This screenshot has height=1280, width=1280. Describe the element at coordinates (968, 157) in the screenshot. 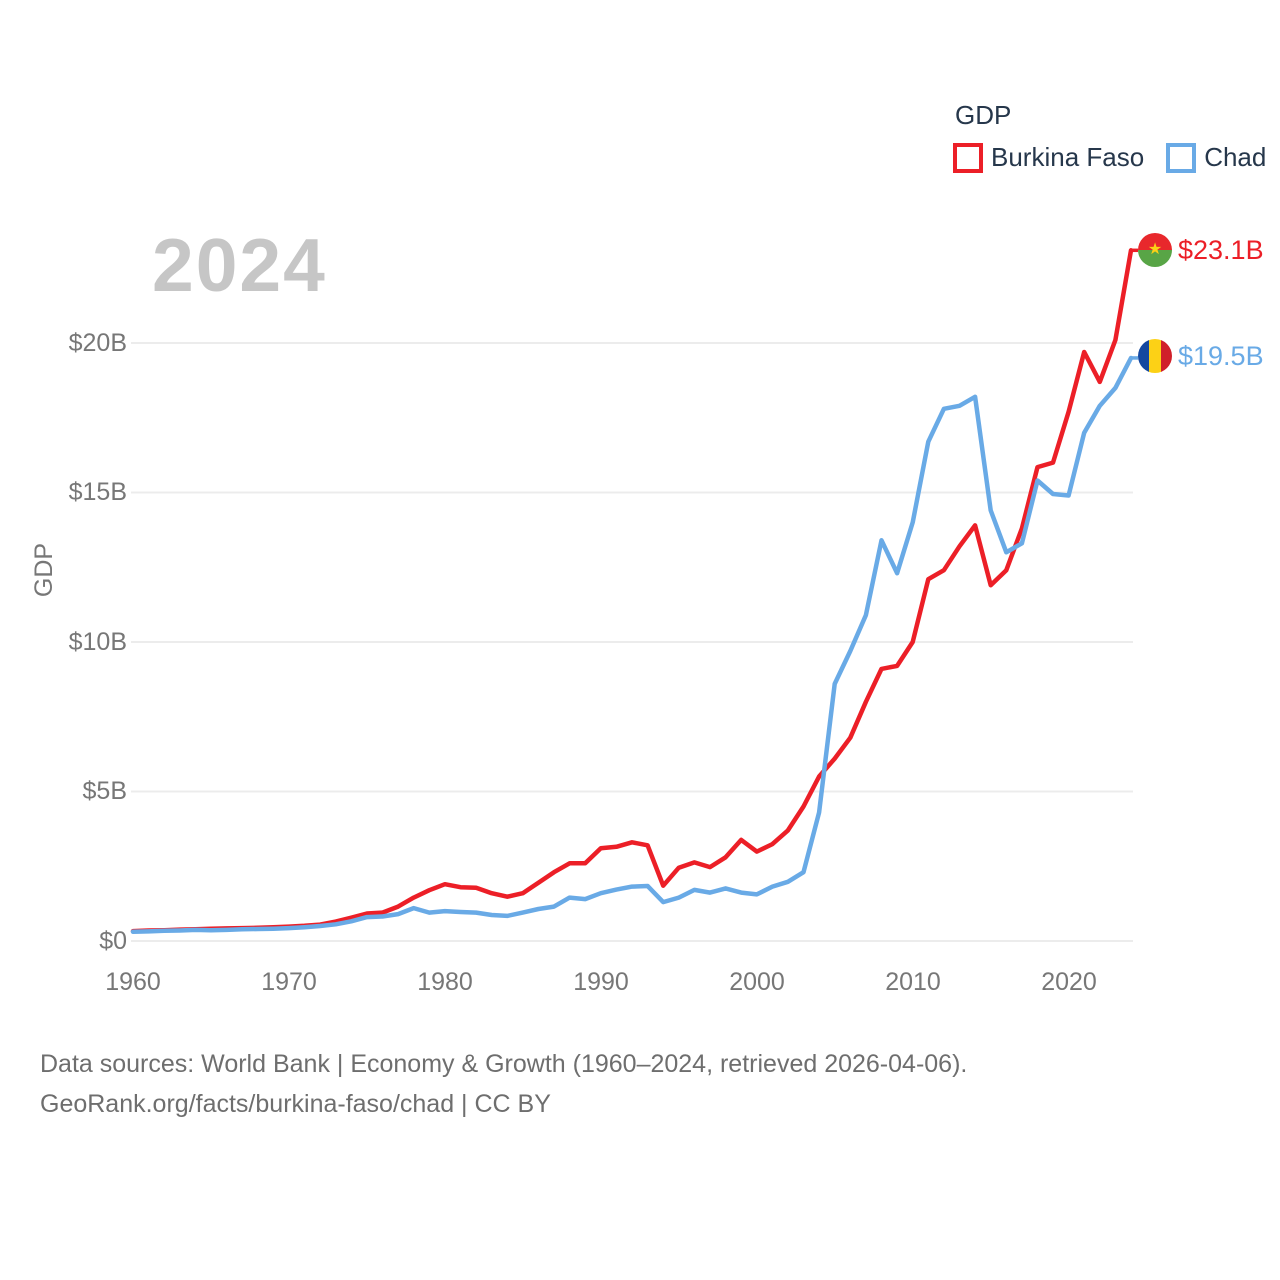

I see `legend-swatch-burkina-faso-icon` at that location.